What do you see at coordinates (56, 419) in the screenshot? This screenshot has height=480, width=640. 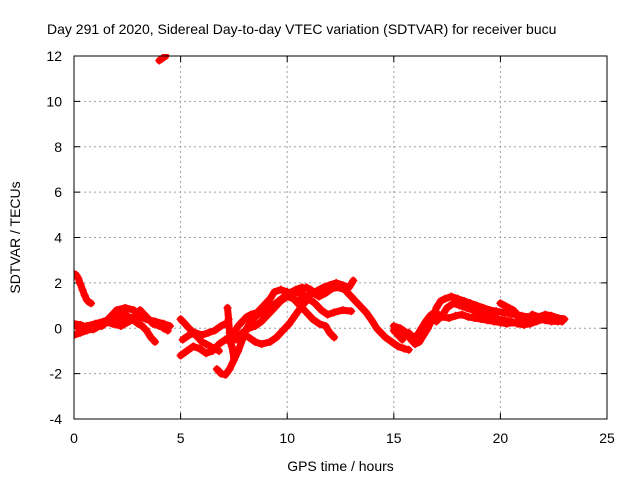 I see `y-tick-label: -4` at bounding box center [56, 419].